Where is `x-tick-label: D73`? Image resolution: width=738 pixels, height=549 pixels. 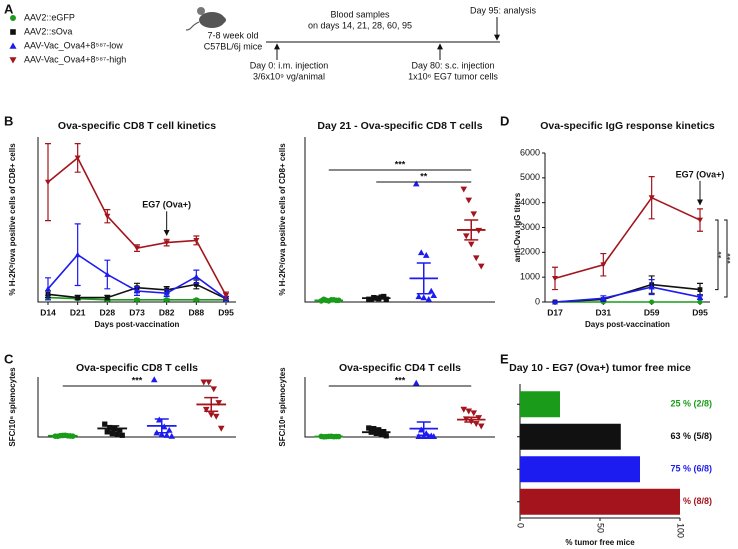 x-tick-label: D73 is located at coordinates (137, 312).